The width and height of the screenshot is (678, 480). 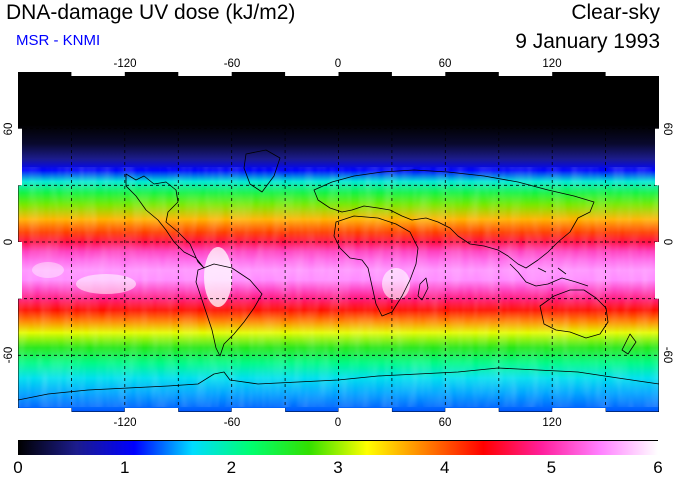 I want to click on bottom-longitude-tick: 60, so click(x=445, y=423).